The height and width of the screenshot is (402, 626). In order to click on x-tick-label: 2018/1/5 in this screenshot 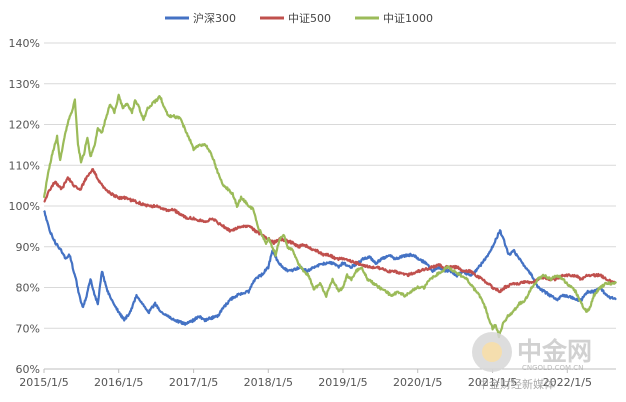, I will do `click(268, 382)`.